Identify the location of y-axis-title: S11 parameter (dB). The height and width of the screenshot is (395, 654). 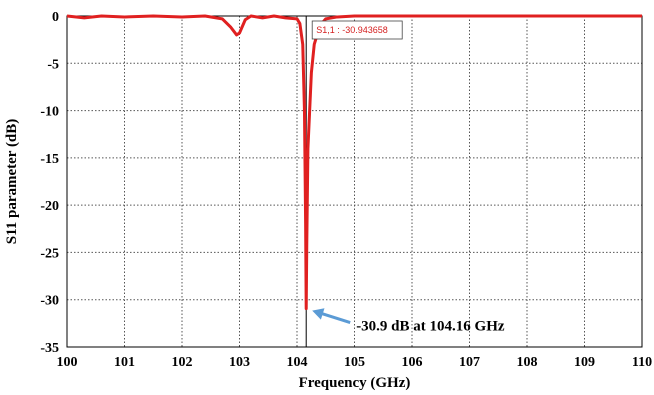
(12, 182).